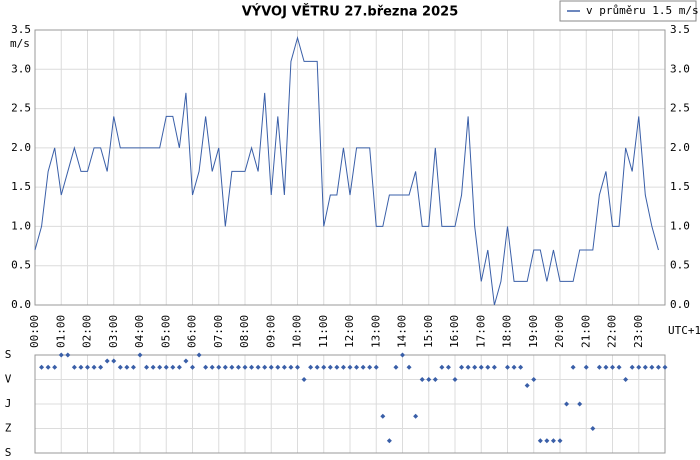 Image resolution: width=700 pixels, height=460 pixels. I want to click on x-tick-label: 04:00, so click(139, 331).